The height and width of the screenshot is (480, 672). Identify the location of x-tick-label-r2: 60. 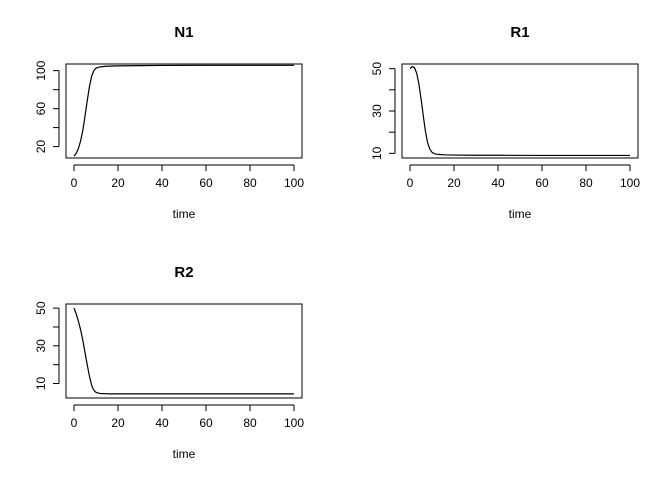
(206, 423).